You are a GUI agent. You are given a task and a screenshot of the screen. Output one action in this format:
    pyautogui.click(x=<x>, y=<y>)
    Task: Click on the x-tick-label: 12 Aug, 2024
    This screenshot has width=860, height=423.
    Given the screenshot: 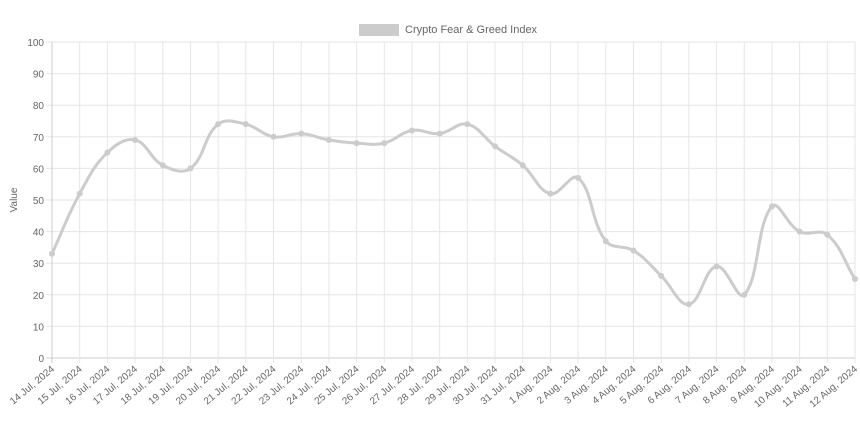 What is the action you would take?
    pyautogui.click(x=834, y=387)
    